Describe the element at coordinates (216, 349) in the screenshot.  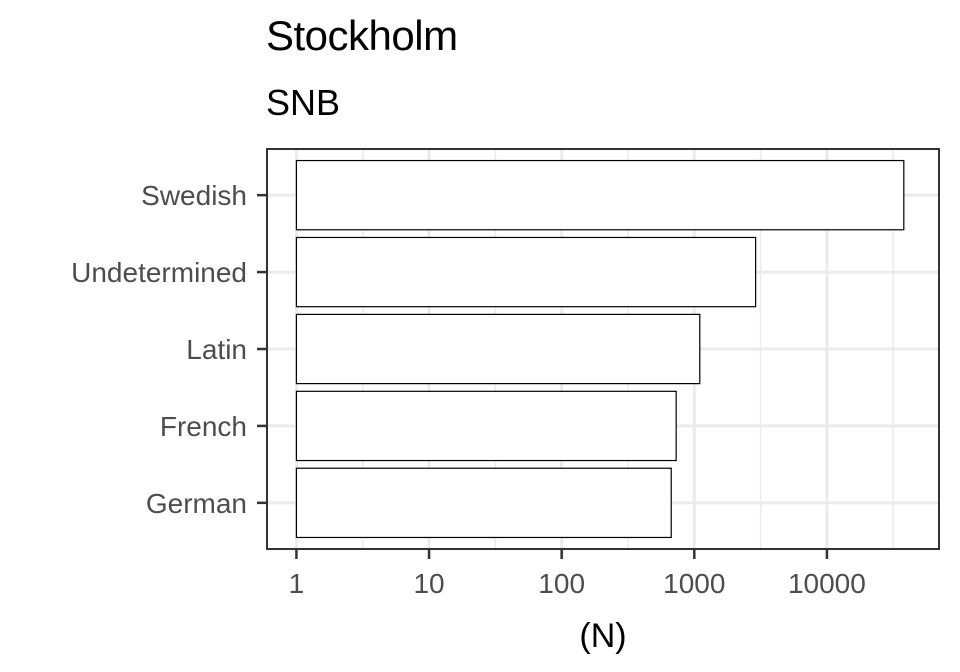
I see `y-tick-label: Latin` at that location.